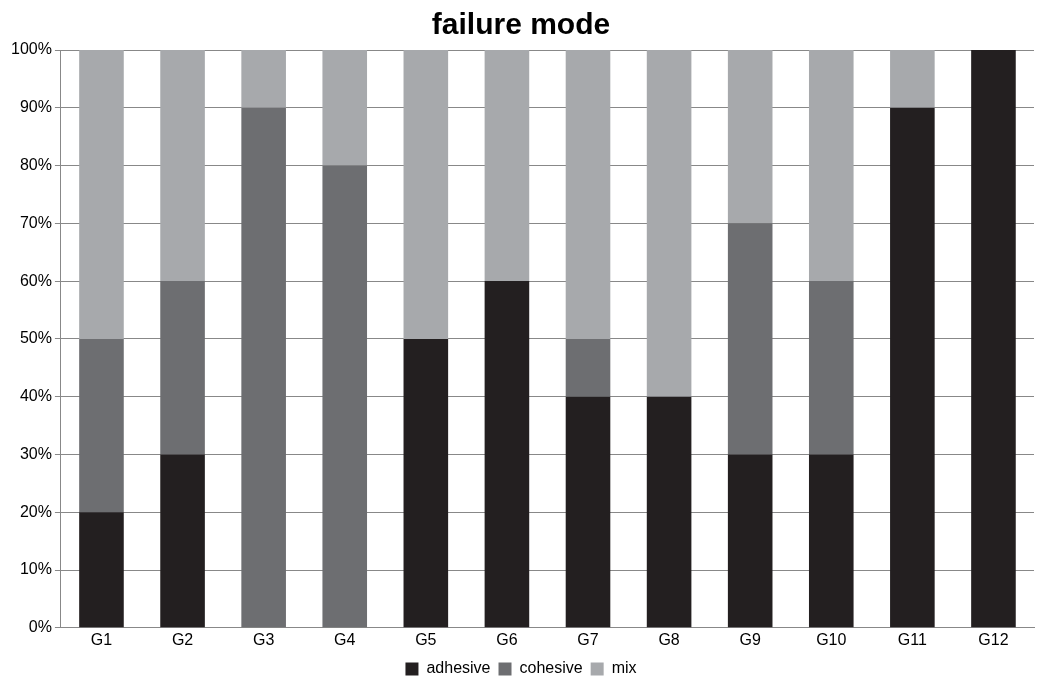 The height and width of the screenshot is (695, 1052). Describe the element at coordinates (35, 569) in the screenshot. I see `y-tick-label: 10%` at that location.